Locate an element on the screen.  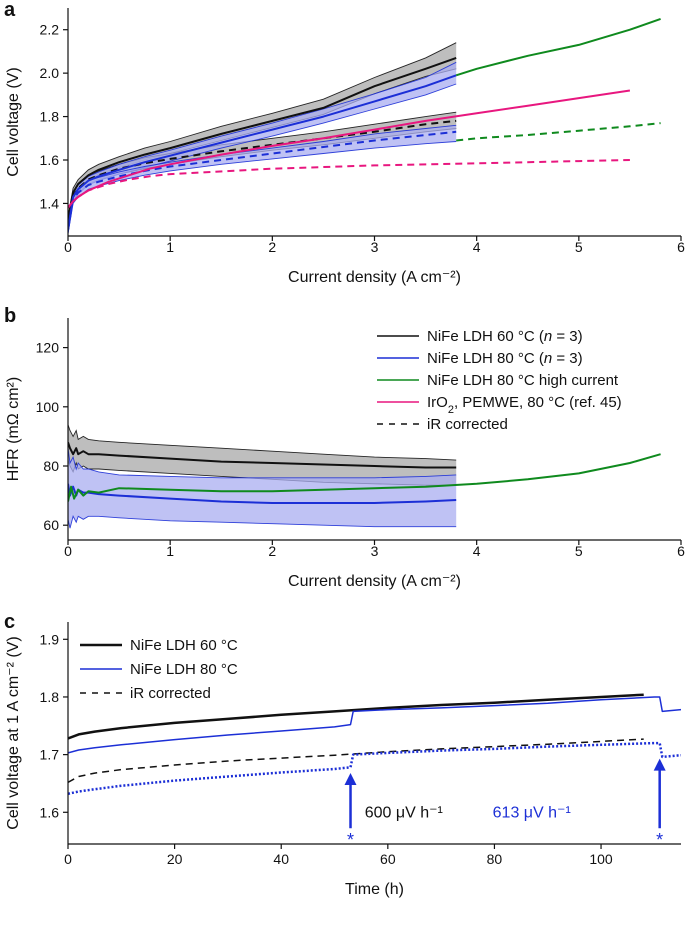
chart-c-y-tick-label: 1.8 is located at coordinates (50, 697).